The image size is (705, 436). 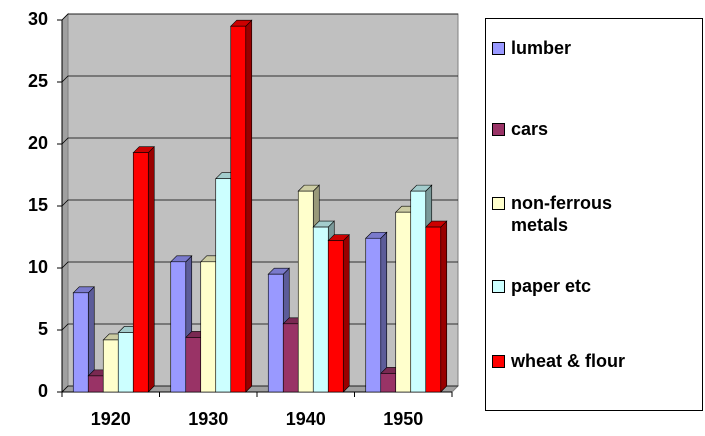 What do you see at coordinates (530, 129) in the screenshot?
I see `legend-label: cars` at bounding box center [530, 129].